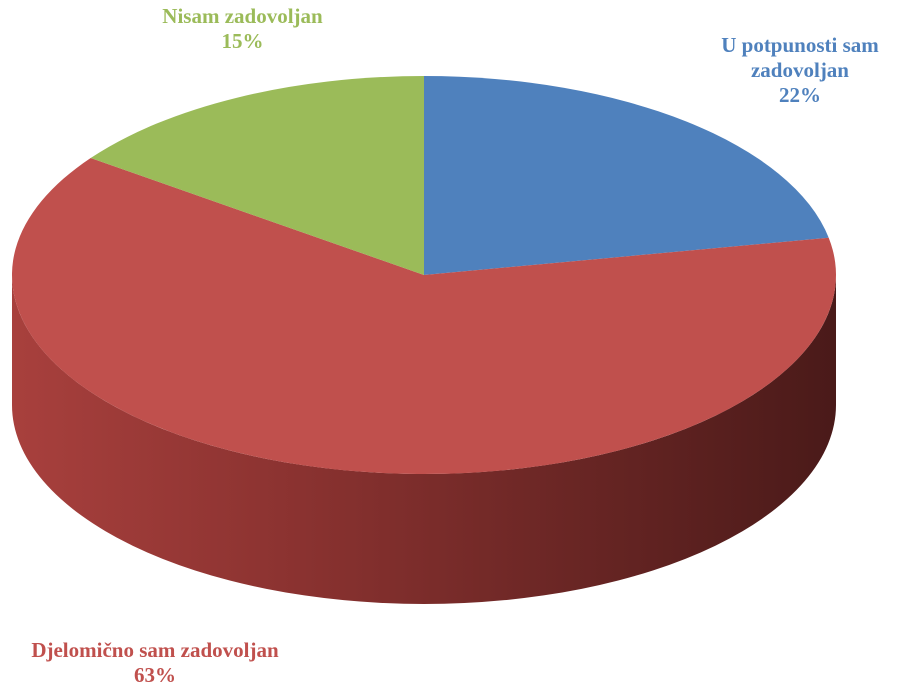 This screenshot has height=695, width=897. What do you see at coordinates (155, 650) in the screenshot?
I see `label-name: Djelomično sam zadovoljan` at bounding box center [155, 650].